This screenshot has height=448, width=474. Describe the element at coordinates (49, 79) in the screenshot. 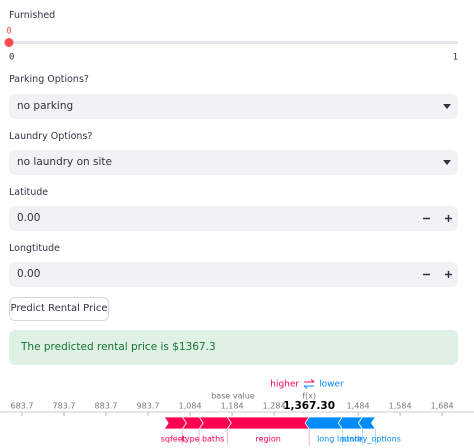

I see `parking-label: Parking Options?` at that location.